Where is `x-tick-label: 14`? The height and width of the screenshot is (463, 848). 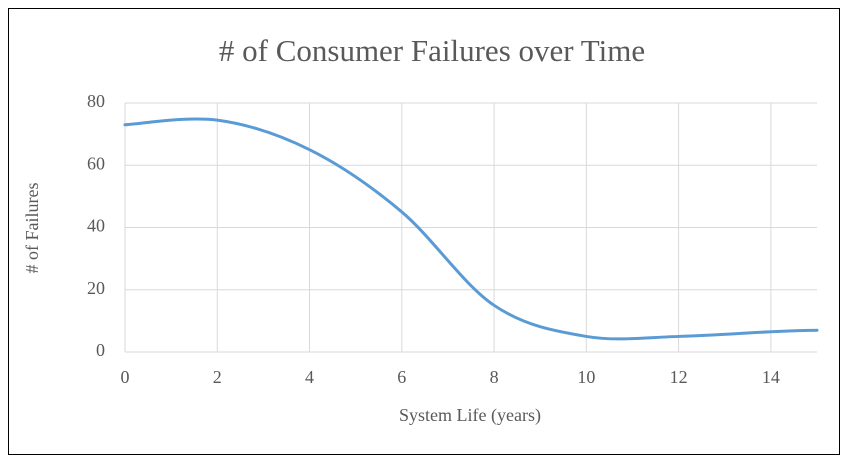 x-tick-label: 14 is located at coordinates (771, 377).